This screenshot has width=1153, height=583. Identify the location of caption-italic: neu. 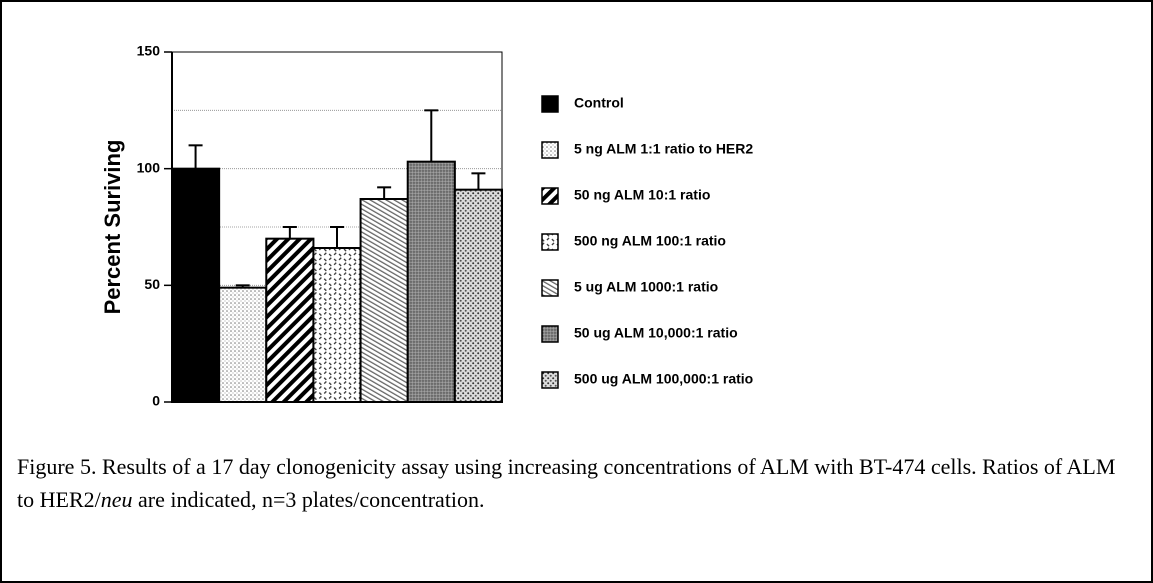
(116, 499).